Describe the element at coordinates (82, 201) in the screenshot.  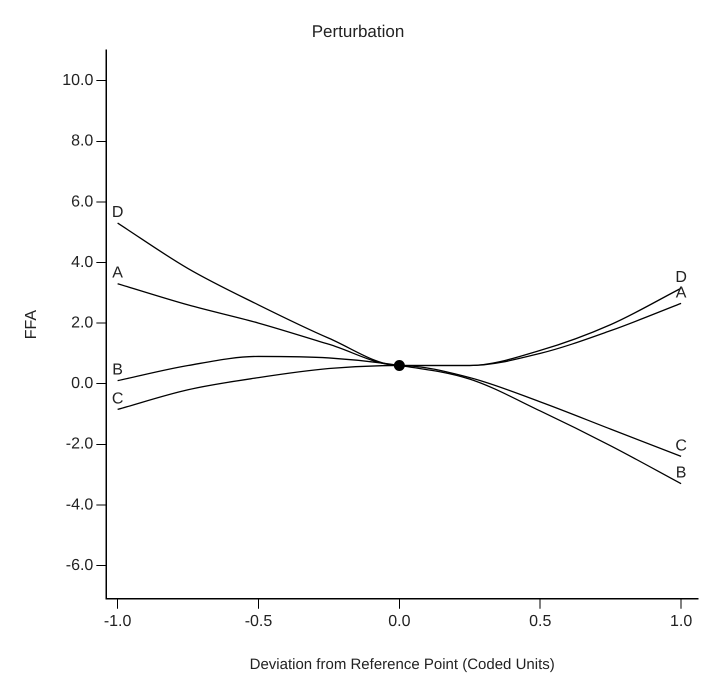
I see `y-tick-label: 6.0` at that location.